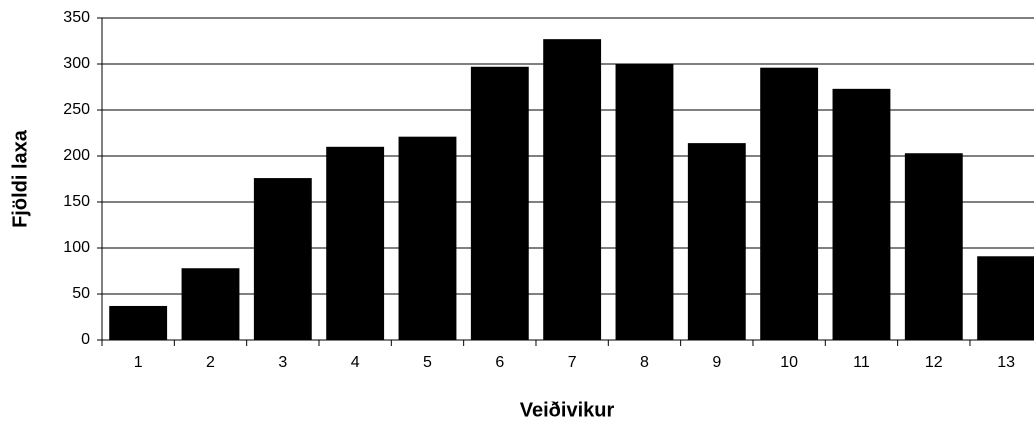 The height and width of the screenshot is (428, 1034). Describe the element at coordinates (20, 178) in the screenshot. I see `y-axis-label: Fjöldi laxa` at that location.